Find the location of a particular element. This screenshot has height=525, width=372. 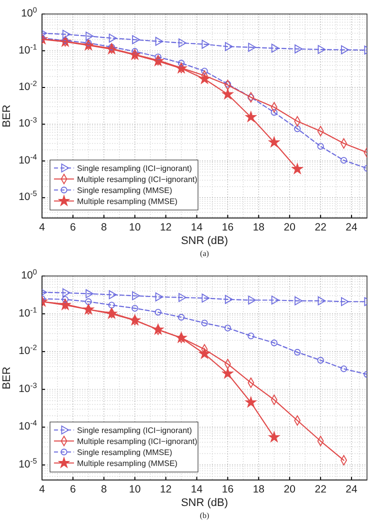

text: (a) is located at coordinates (205, 253).